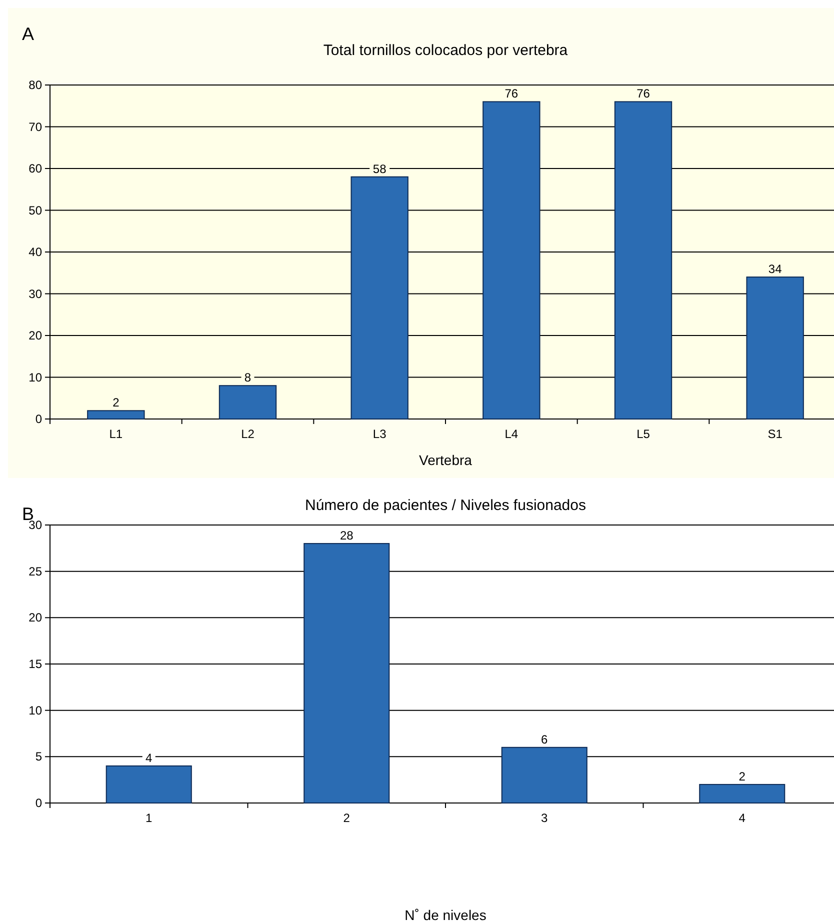 The image size is (834, 921). I want to click on y-tick-label: 25, so click(35, 571).